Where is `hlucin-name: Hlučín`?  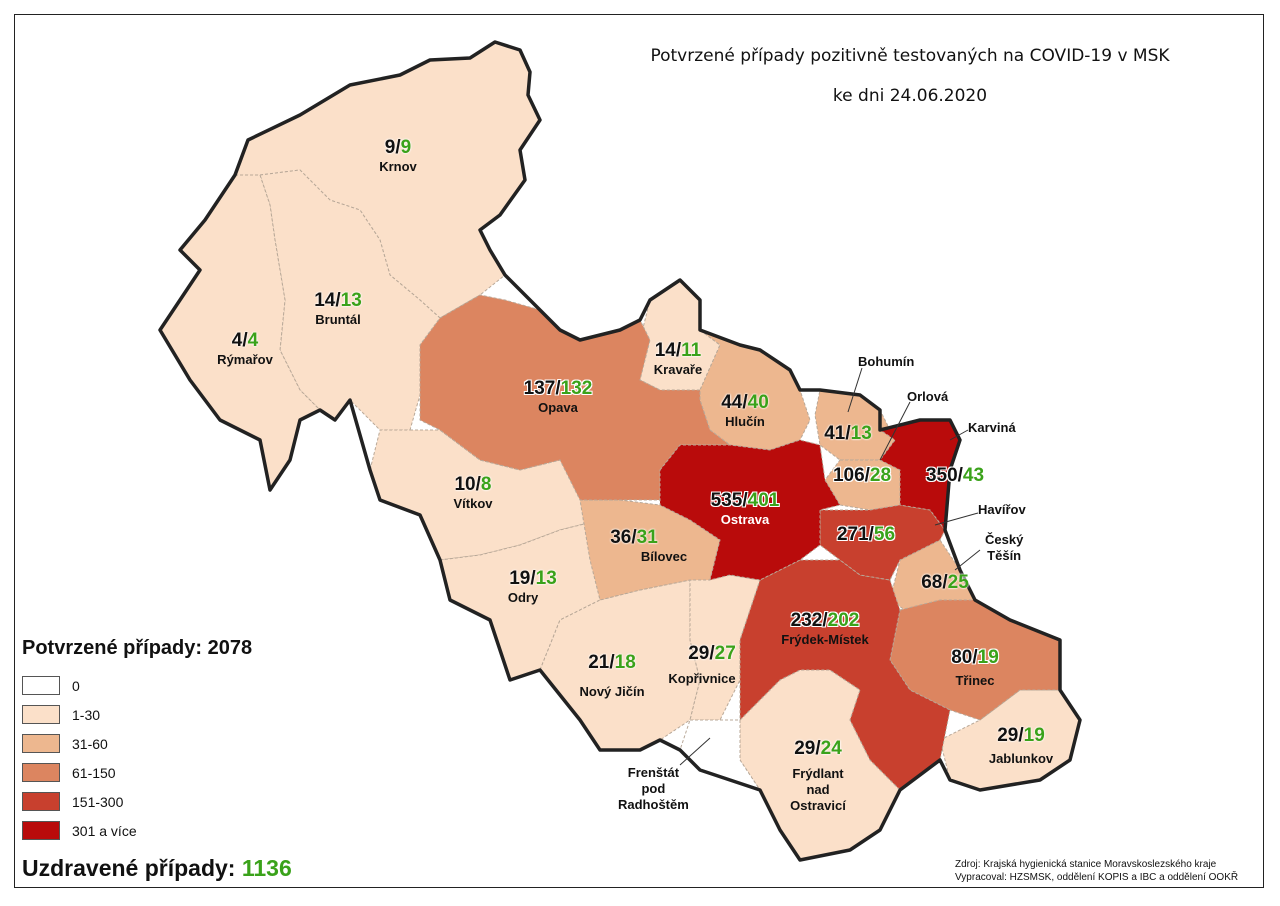 hlucin-name: Hlučín is located at coordinates (745, 421).